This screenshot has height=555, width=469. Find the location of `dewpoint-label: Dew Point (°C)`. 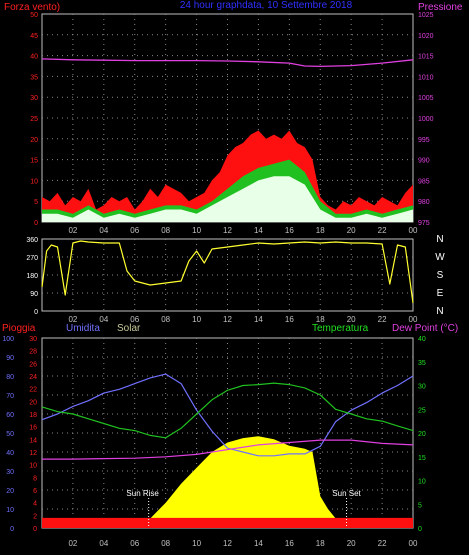

dewpoint-label: Dew Point (°C) is located at coordinates (425, 328).